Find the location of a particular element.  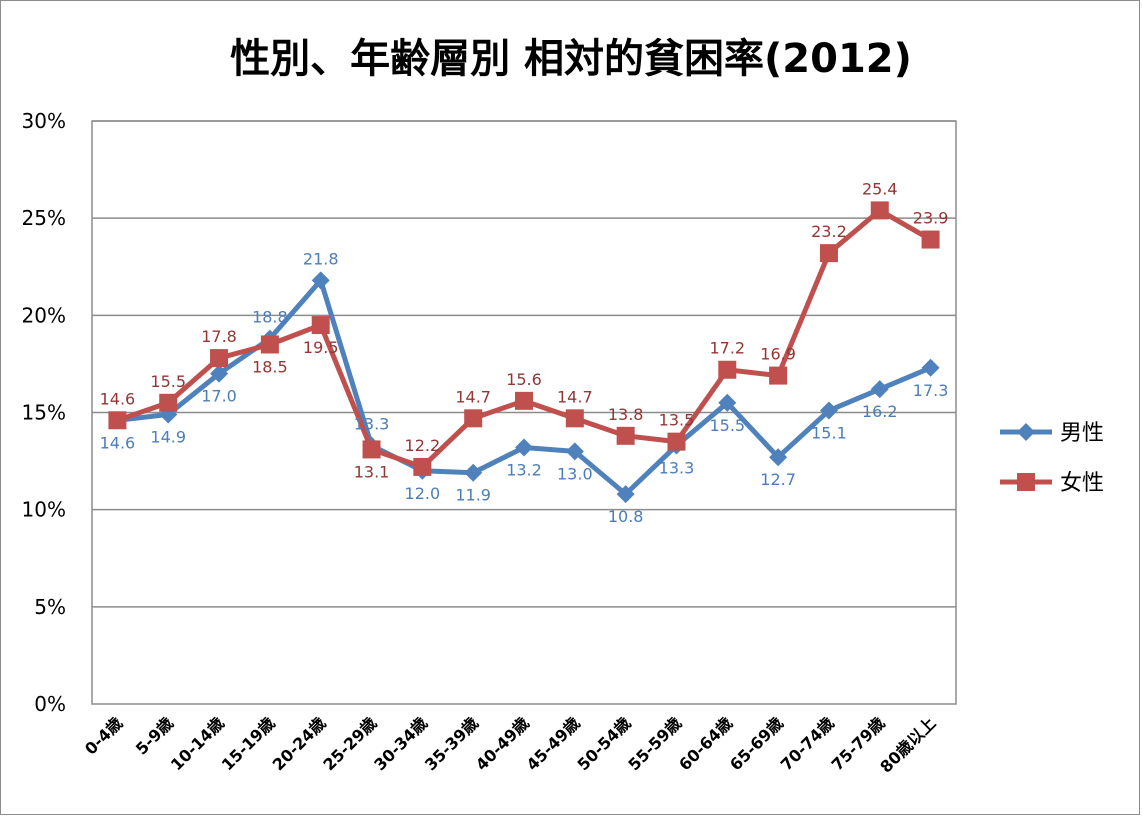

data-label-male: 10.8 is located at coordinates (626, 516).